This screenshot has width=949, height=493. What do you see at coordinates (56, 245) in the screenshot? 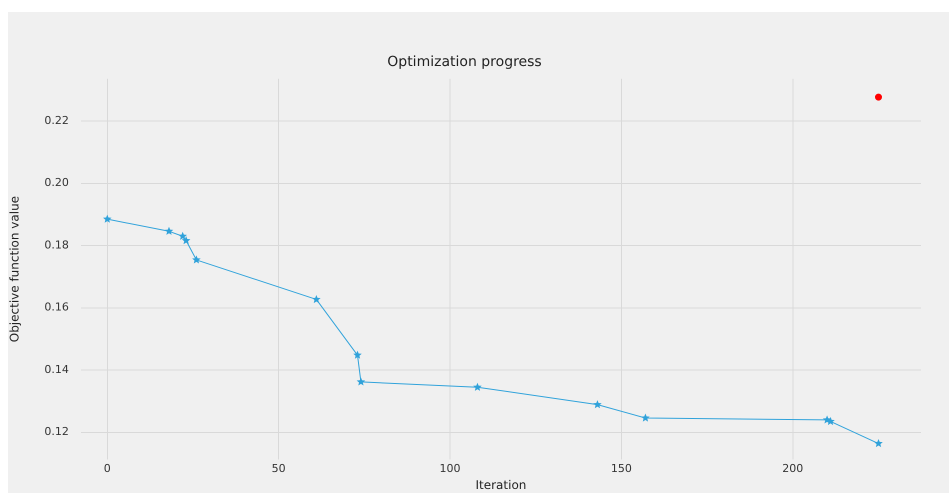
I see `y-tick-label: 0.18` at bounding box center [56, 245].